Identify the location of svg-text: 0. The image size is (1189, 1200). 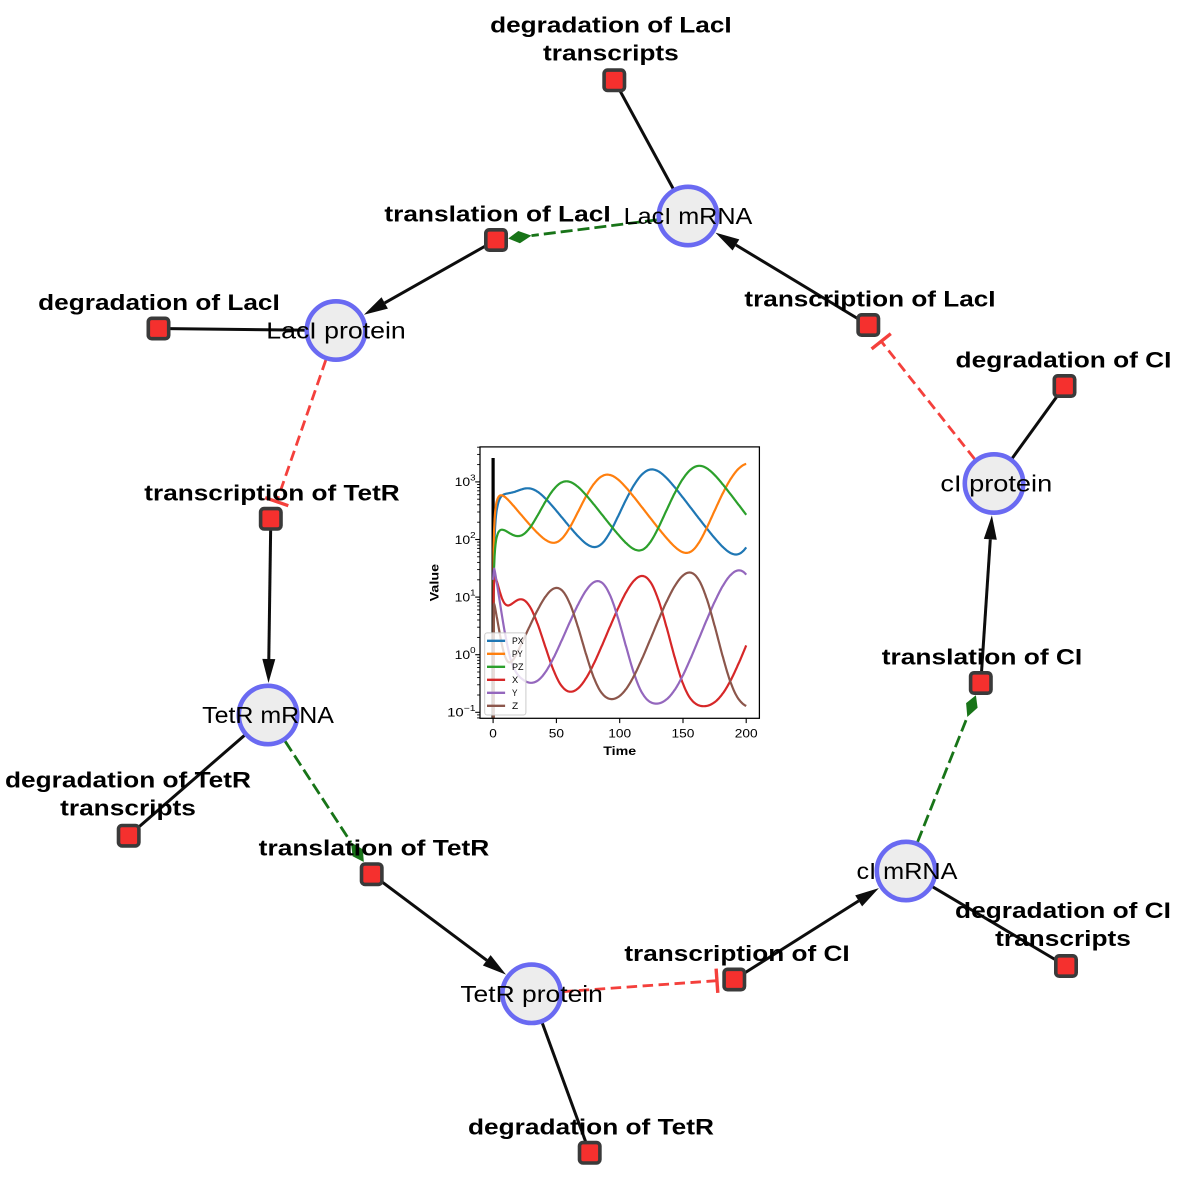
(493, 734).